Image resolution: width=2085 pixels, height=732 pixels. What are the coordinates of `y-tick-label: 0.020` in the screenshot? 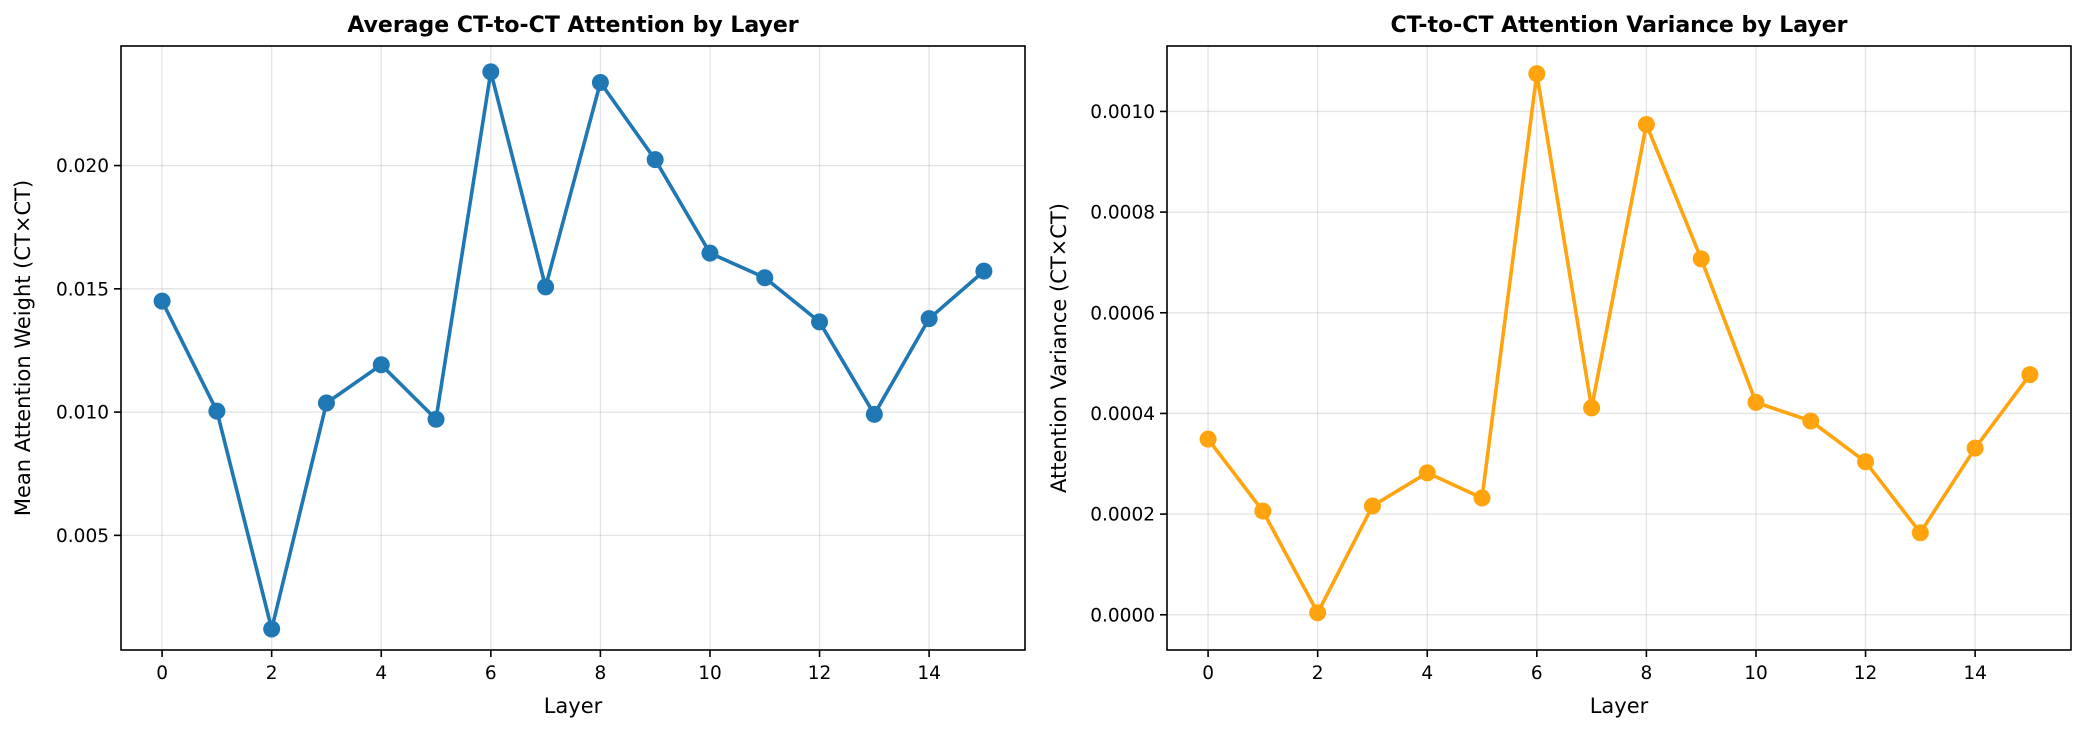 It's located at (82, 166).